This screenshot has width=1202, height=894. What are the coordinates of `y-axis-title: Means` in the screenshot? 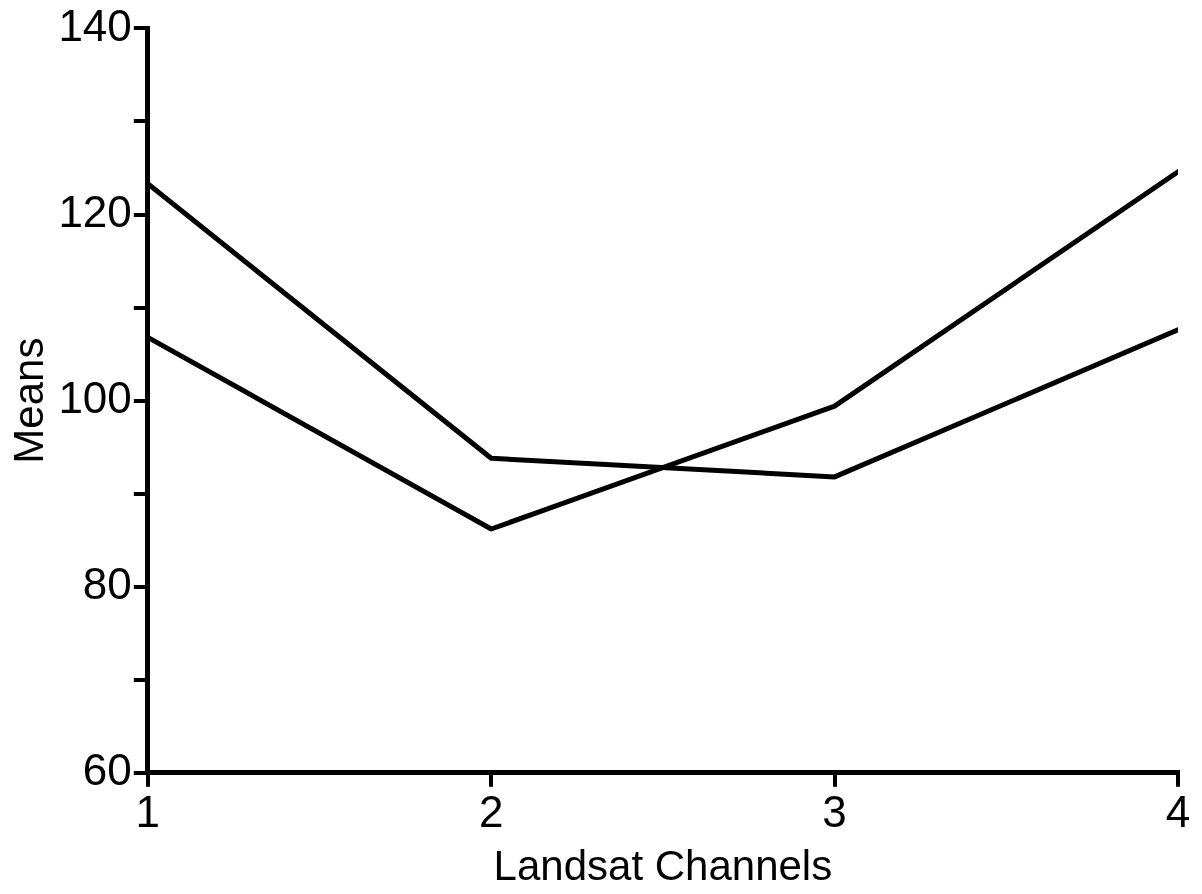 It's located at (28, 400).